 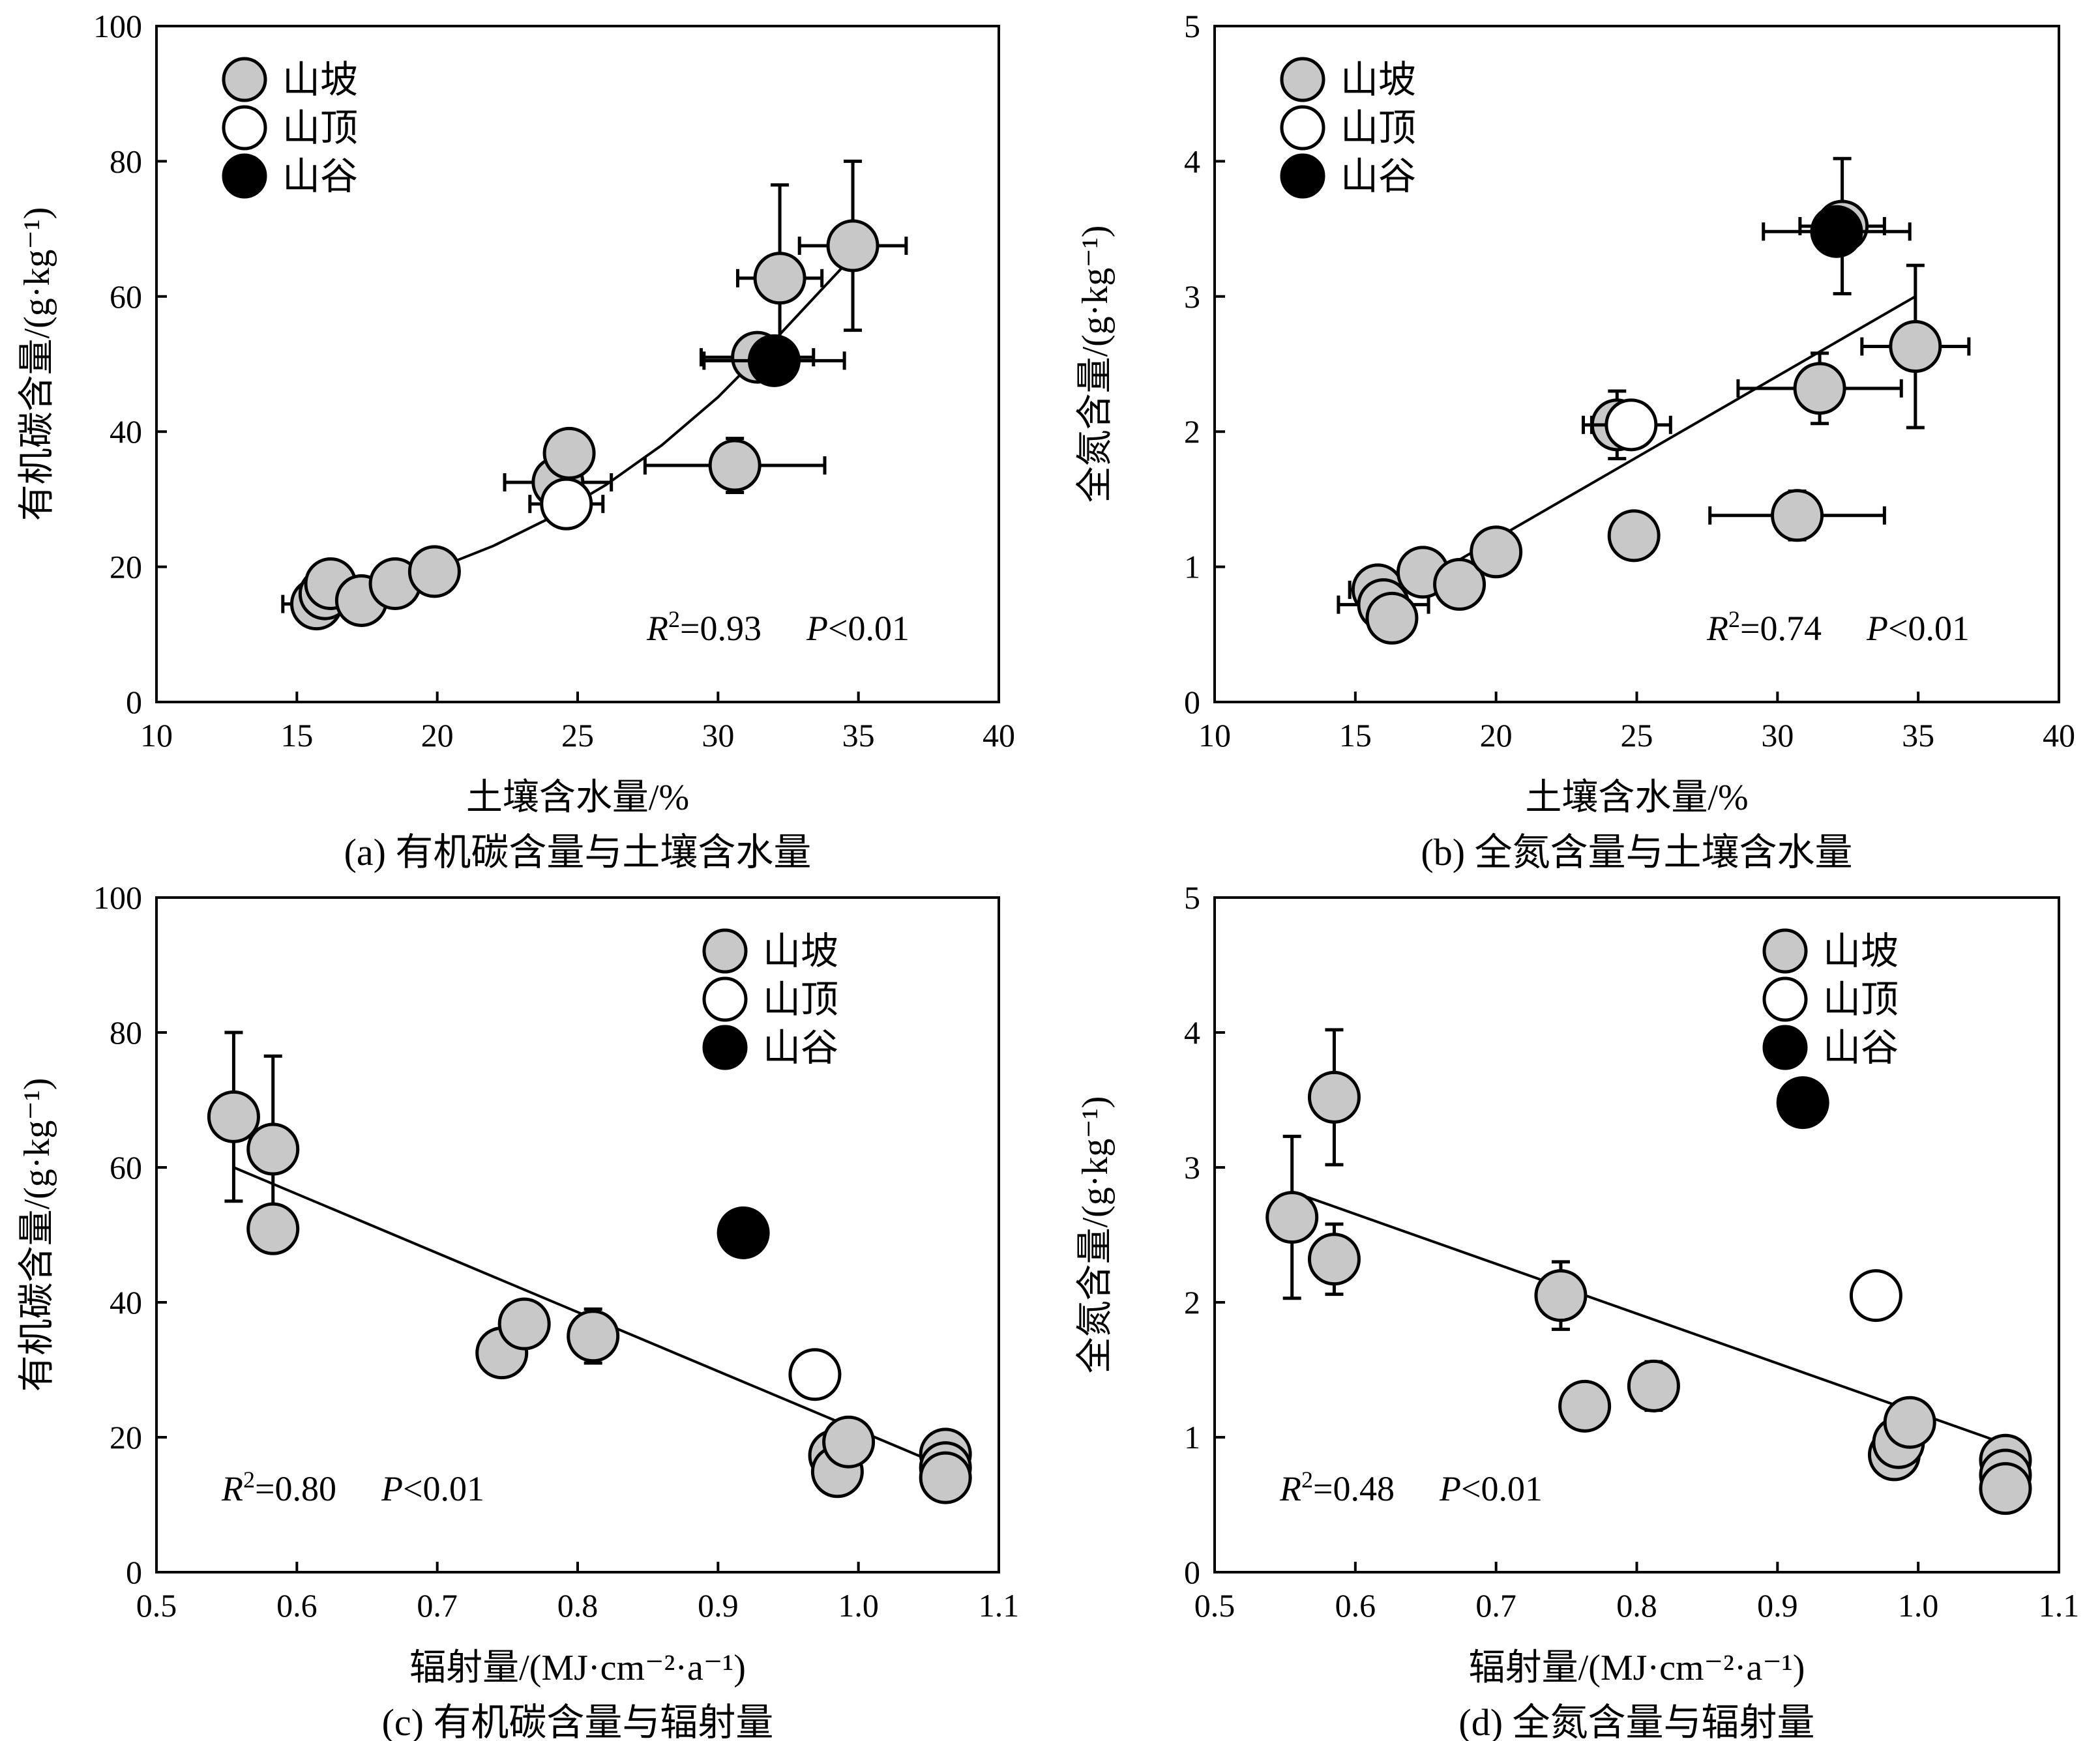 What do you see at coordinates (1636, 852) in the screenshot?
I see `panel-caption: (b) 全氮含量与土壤含水量` at bounding box center [1636, 852].